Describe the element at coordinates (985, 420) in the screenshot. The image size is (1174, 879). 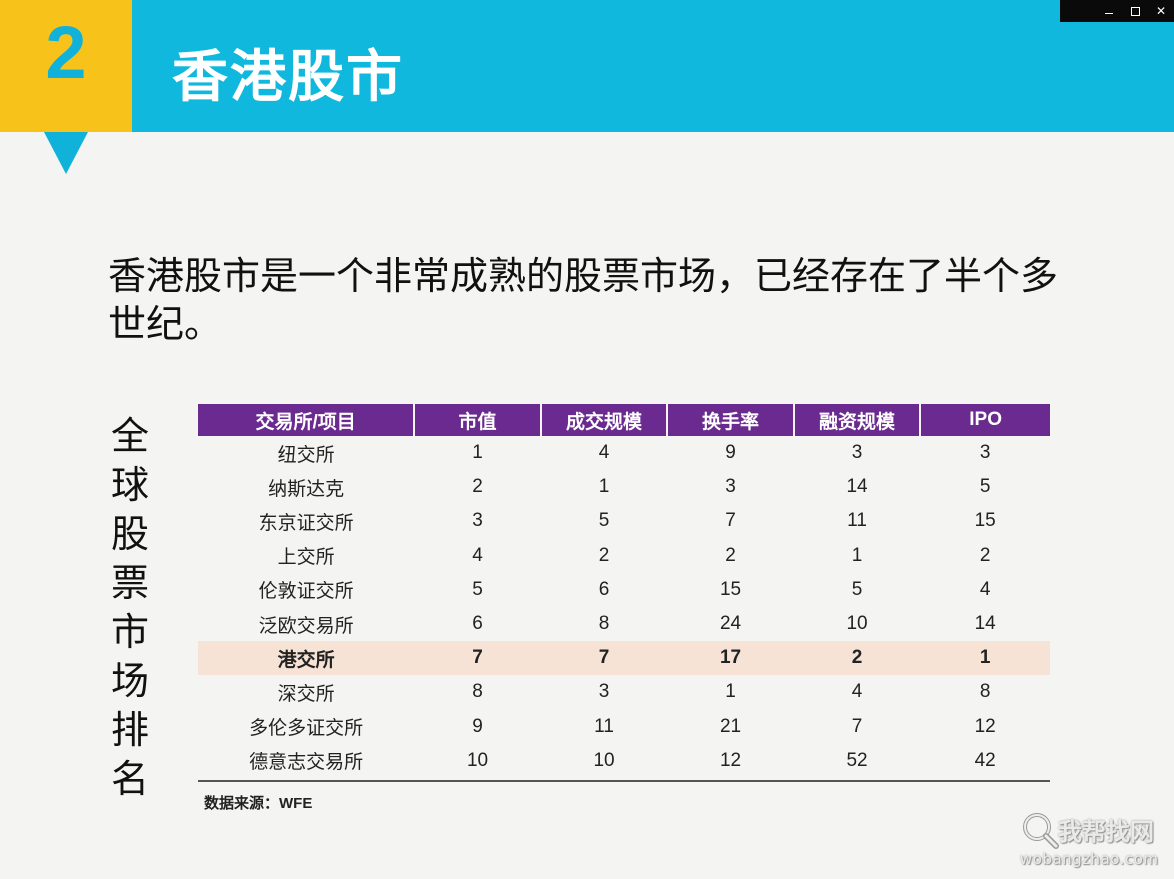
I see `column-header: IPO` at that location.